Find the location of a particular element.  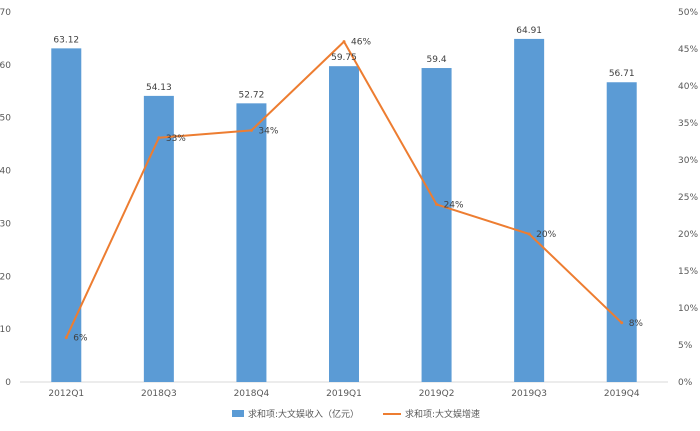

y-left-tick-label: 30 is located at coordinates (5, 224).